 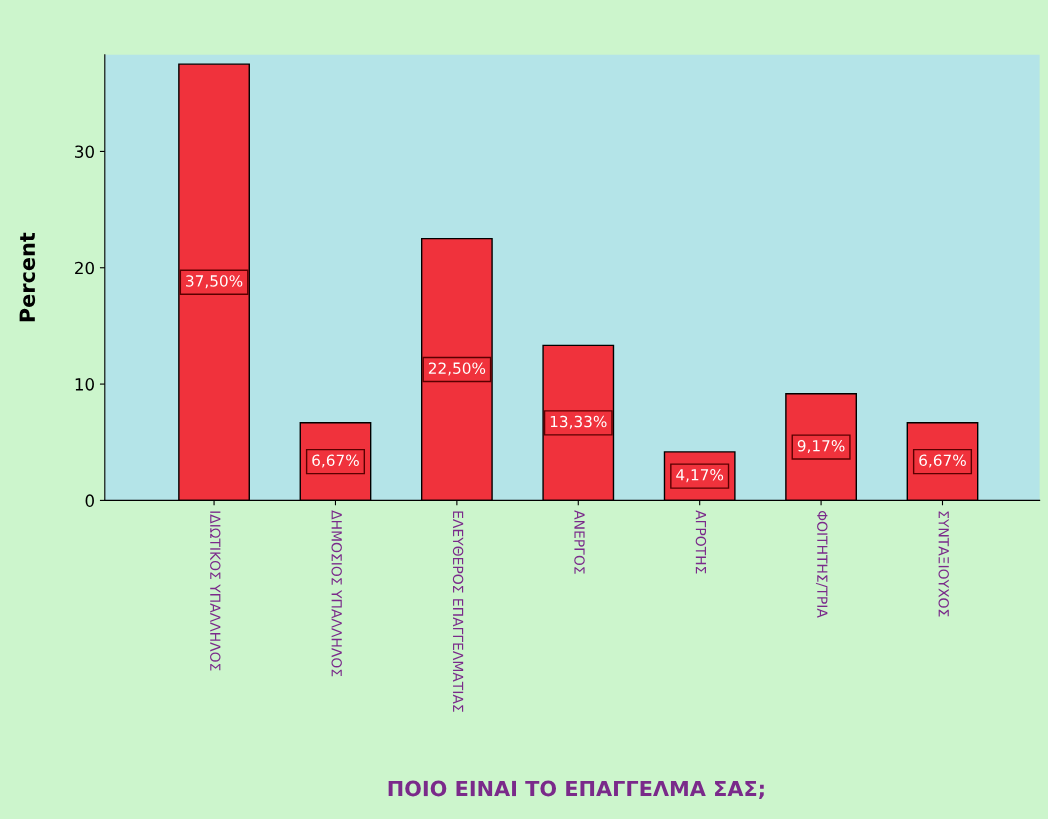 I want to click on x-tick-label: ΦΟΙΤΗΤΗΣ/ΤΡΙΑ, so click(x=821, y=564).